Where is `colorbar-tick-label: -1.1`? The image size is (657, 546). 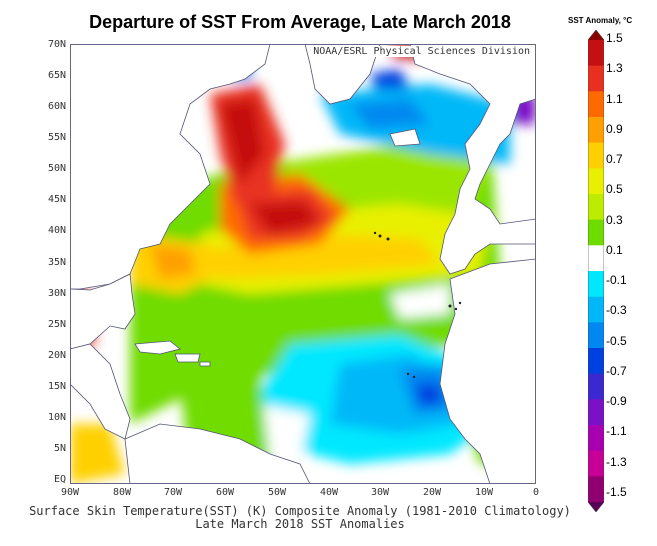
colorbar-tick-label: -1.1 is located at coordinates (616, 431).